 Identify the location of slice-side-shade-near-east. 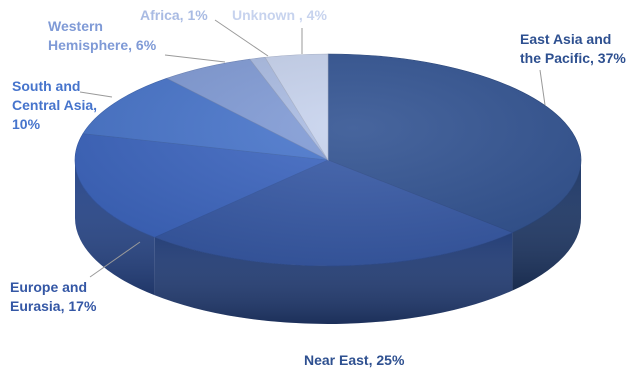
(333, 278).